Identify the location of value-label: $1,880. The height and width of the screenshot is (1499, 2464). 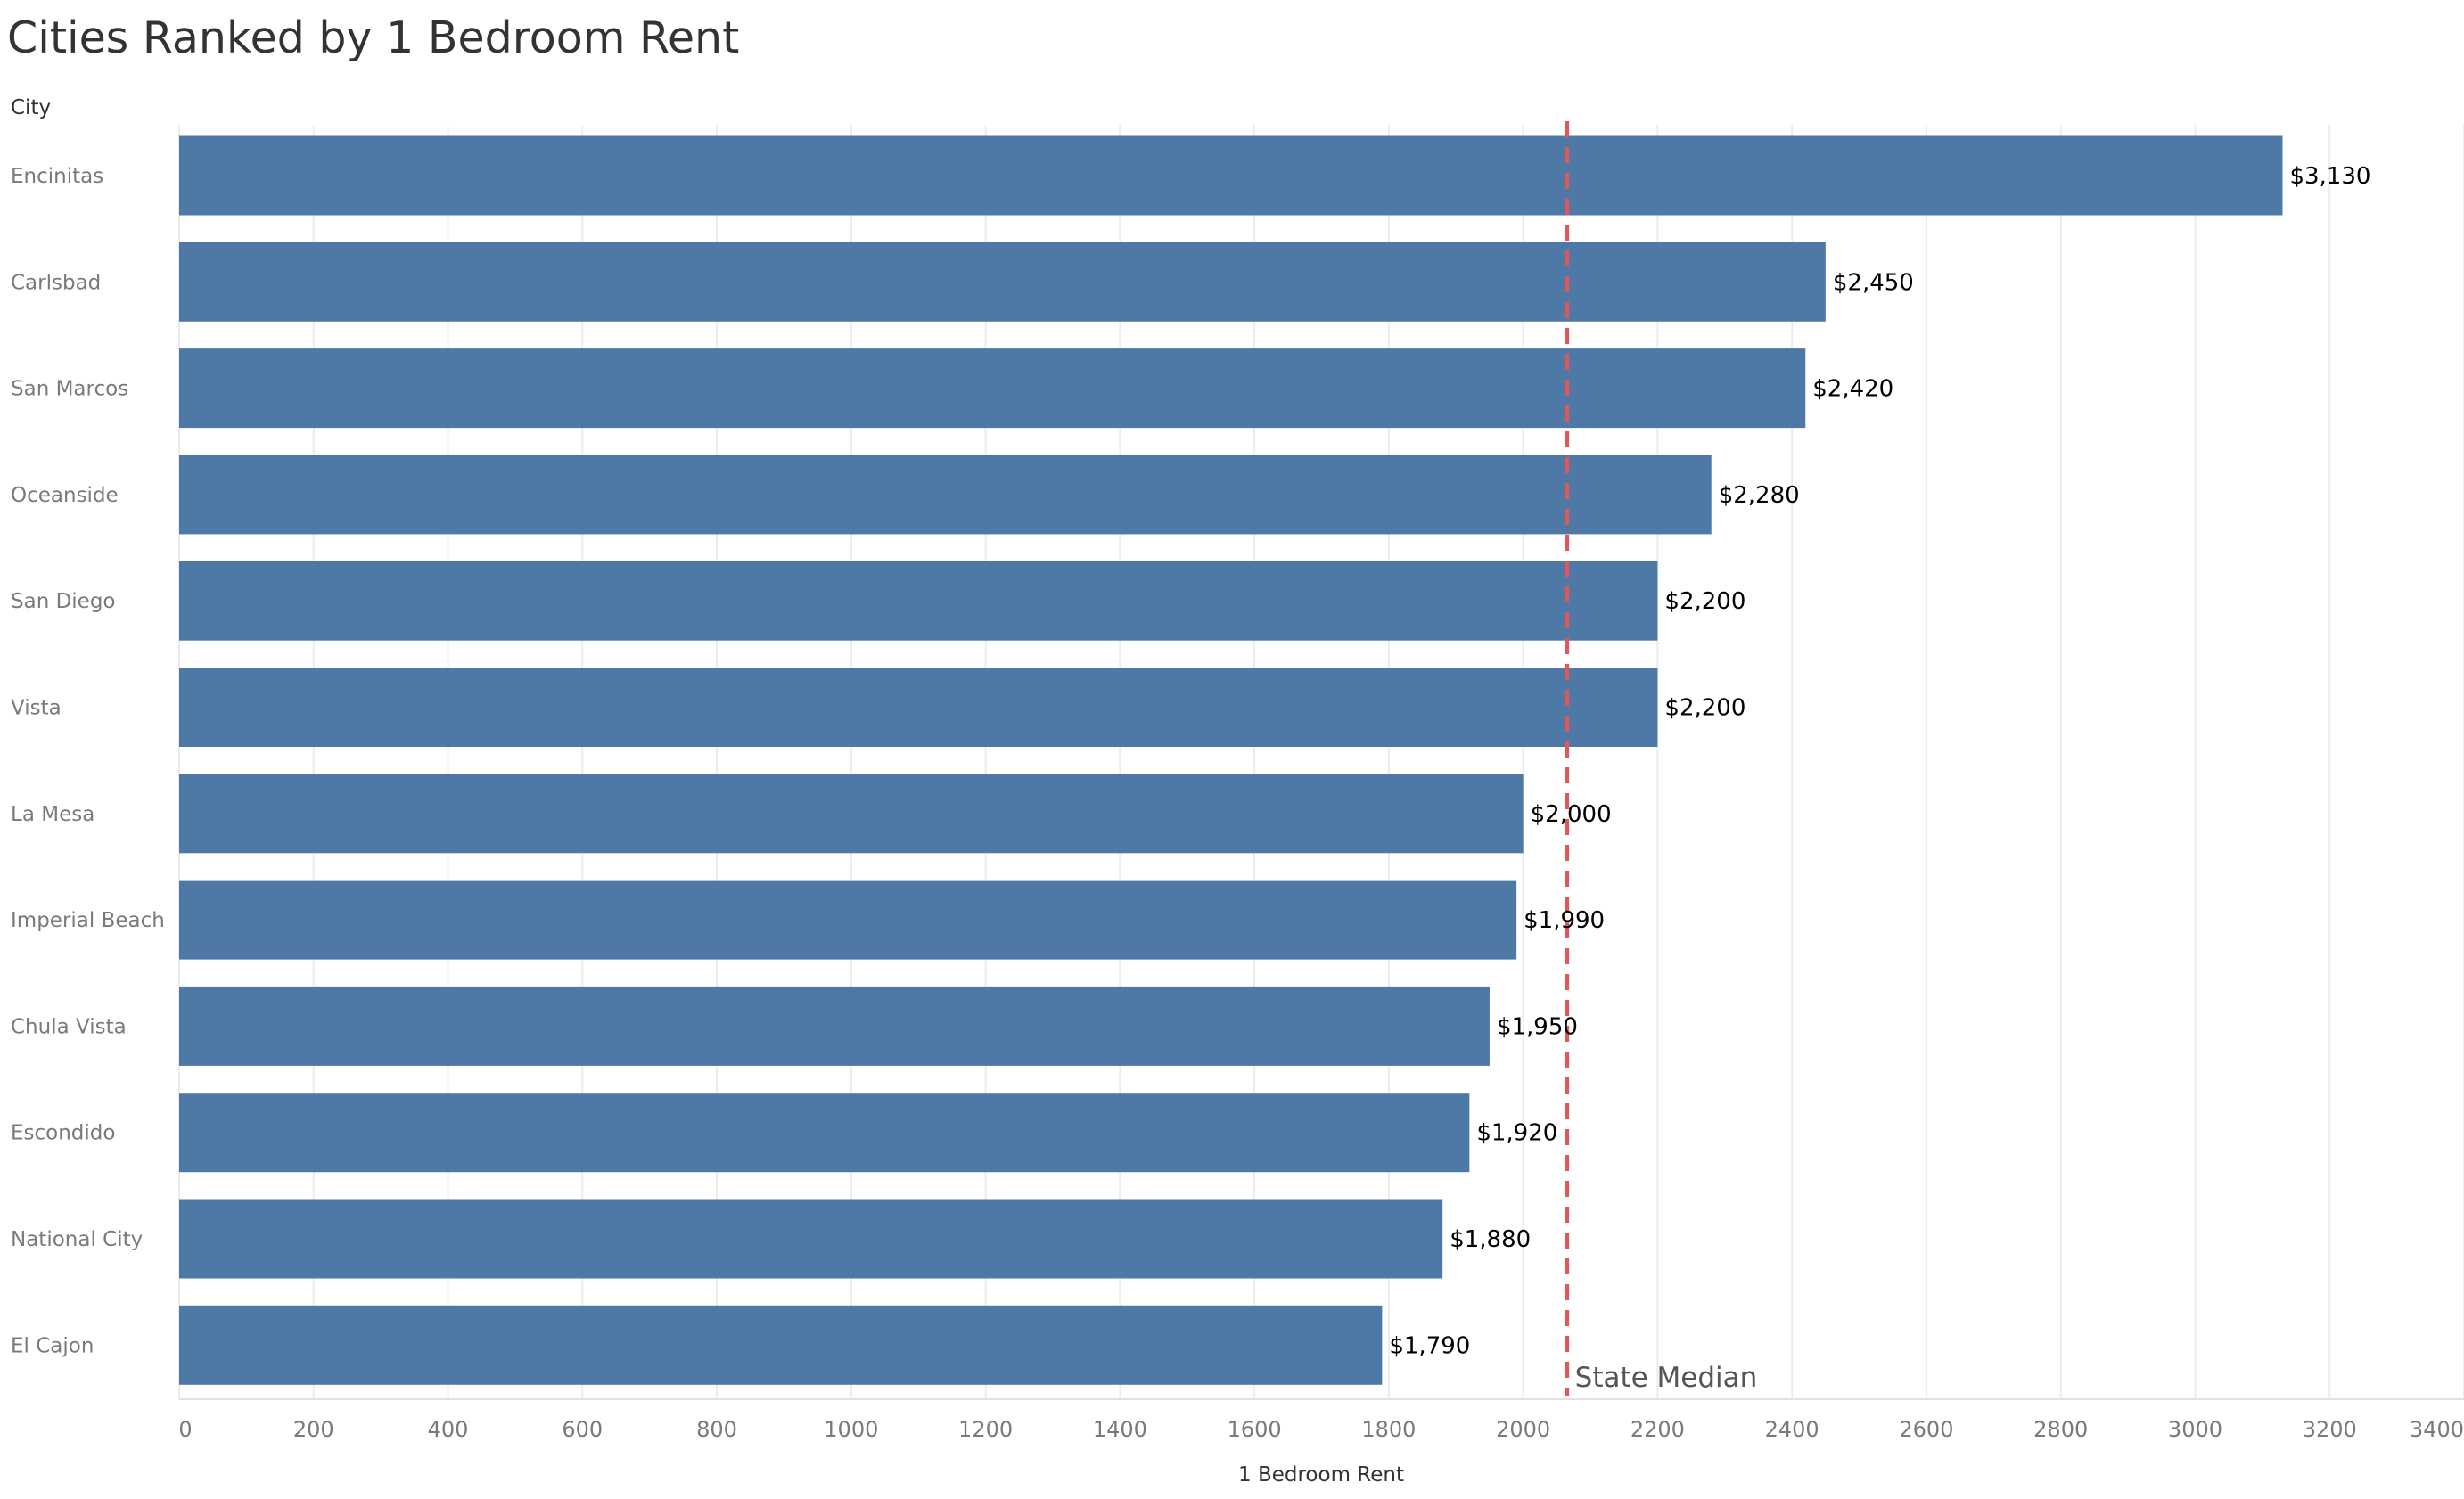
(1490, 1239).